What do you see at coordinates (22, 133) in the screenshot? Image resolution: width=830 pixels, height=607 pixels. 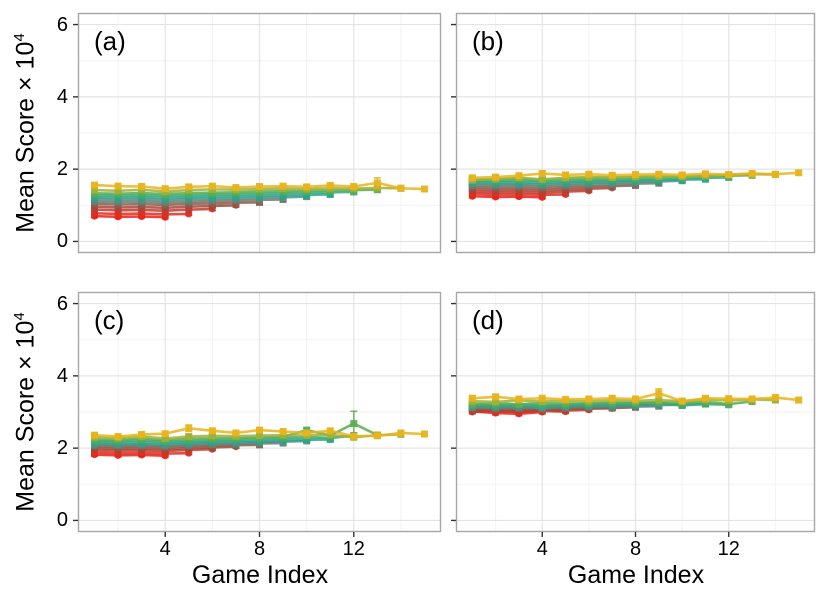 I see `y-axis-title-row1: Mean Score × 104` at bounding box center [22, 133].